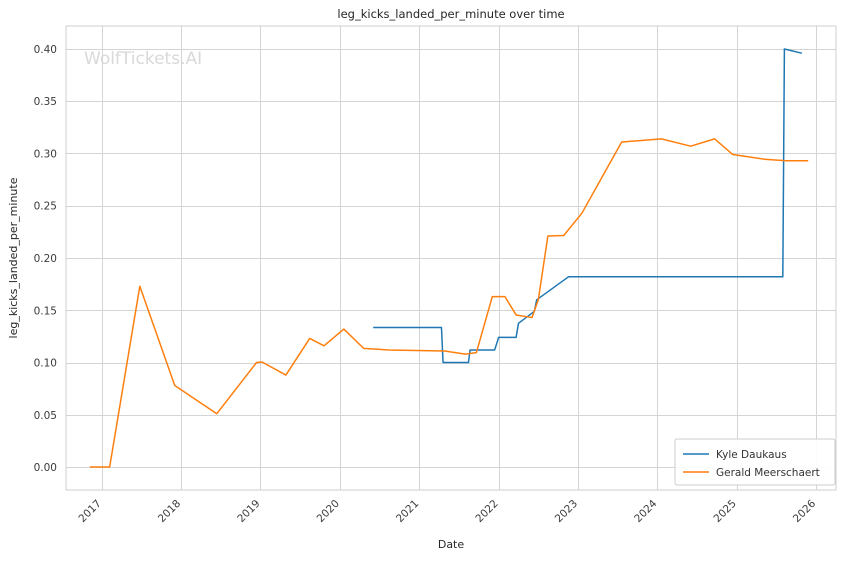  Describe the element at coordinates (13, 257) in the screenshot. I see `y-axis-label: leg_kicks_landed_per_minute` at that location.